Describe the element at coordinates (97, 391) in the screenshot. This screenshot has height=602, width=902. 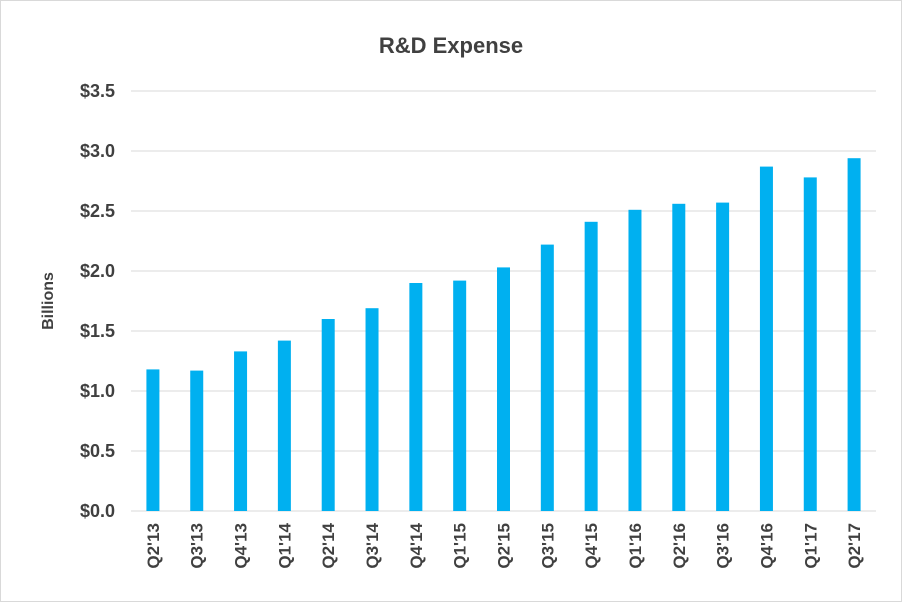
I see `y-tick-label: $1.0` at that location.